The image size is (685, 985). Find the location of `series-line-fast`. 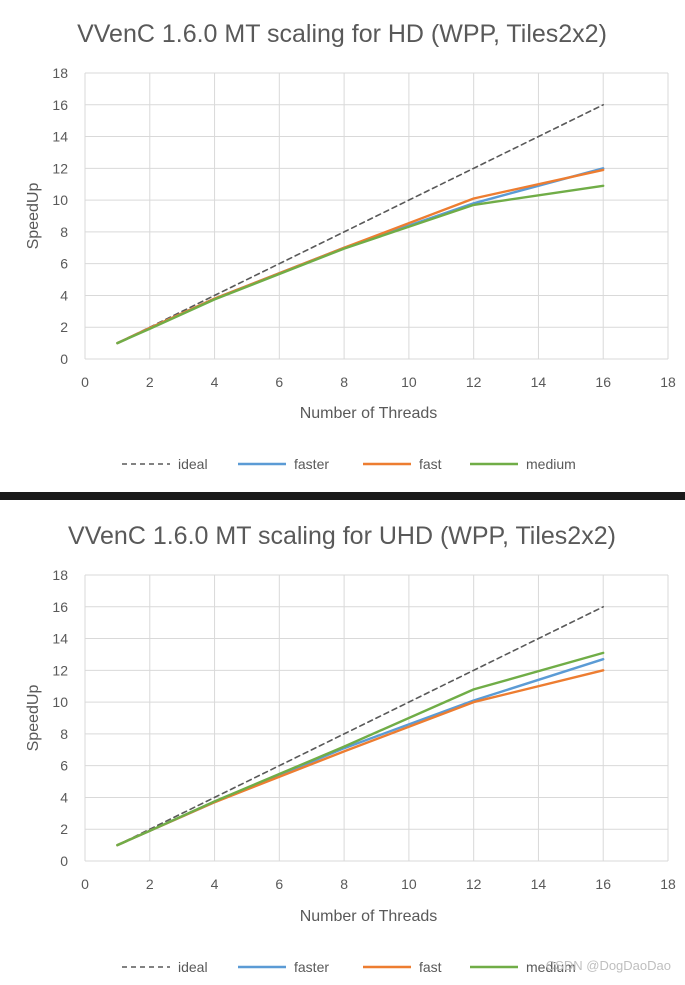

series-line-fast is located at coordinates (360, 758).